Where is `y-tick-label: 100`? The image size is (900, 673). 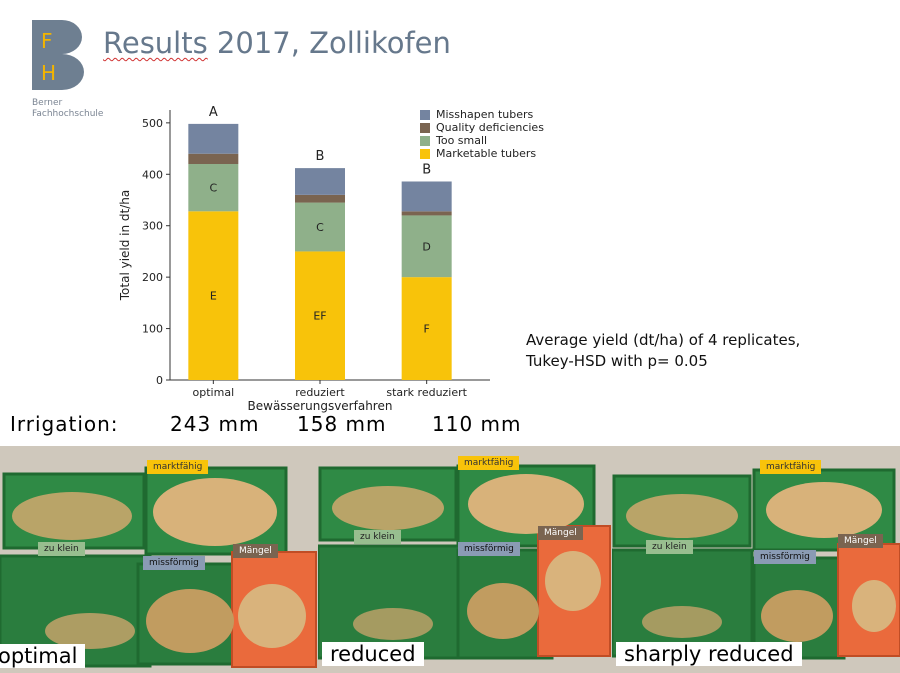
y-tick-label: 100 is located at coordinates (152, 329).